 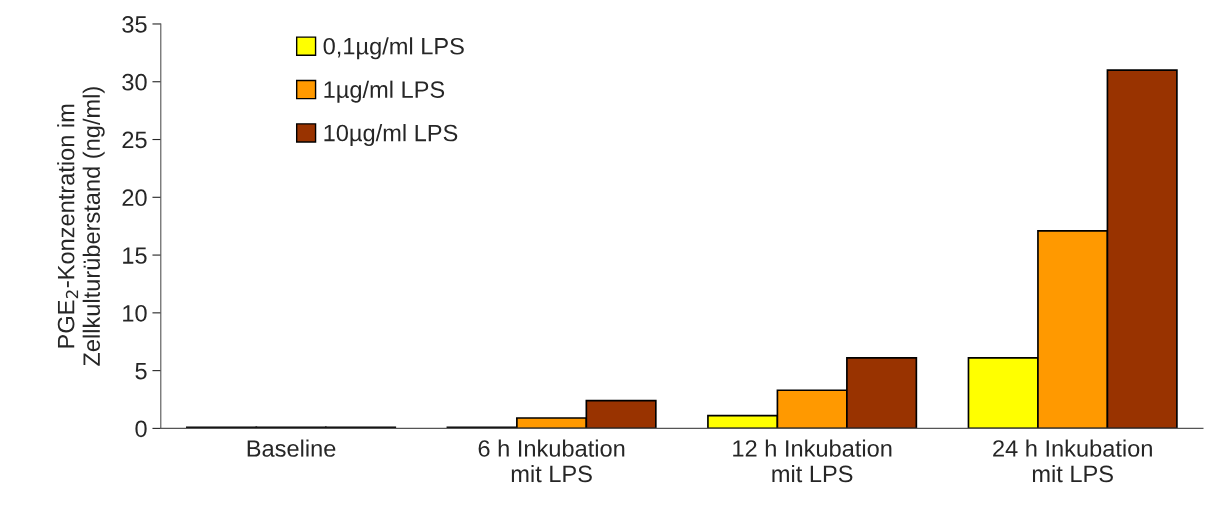 What do you see at coordinates (134, 140) in the screenshot?
I see `y-tick-label: 25` at bounding box center [134, 140].